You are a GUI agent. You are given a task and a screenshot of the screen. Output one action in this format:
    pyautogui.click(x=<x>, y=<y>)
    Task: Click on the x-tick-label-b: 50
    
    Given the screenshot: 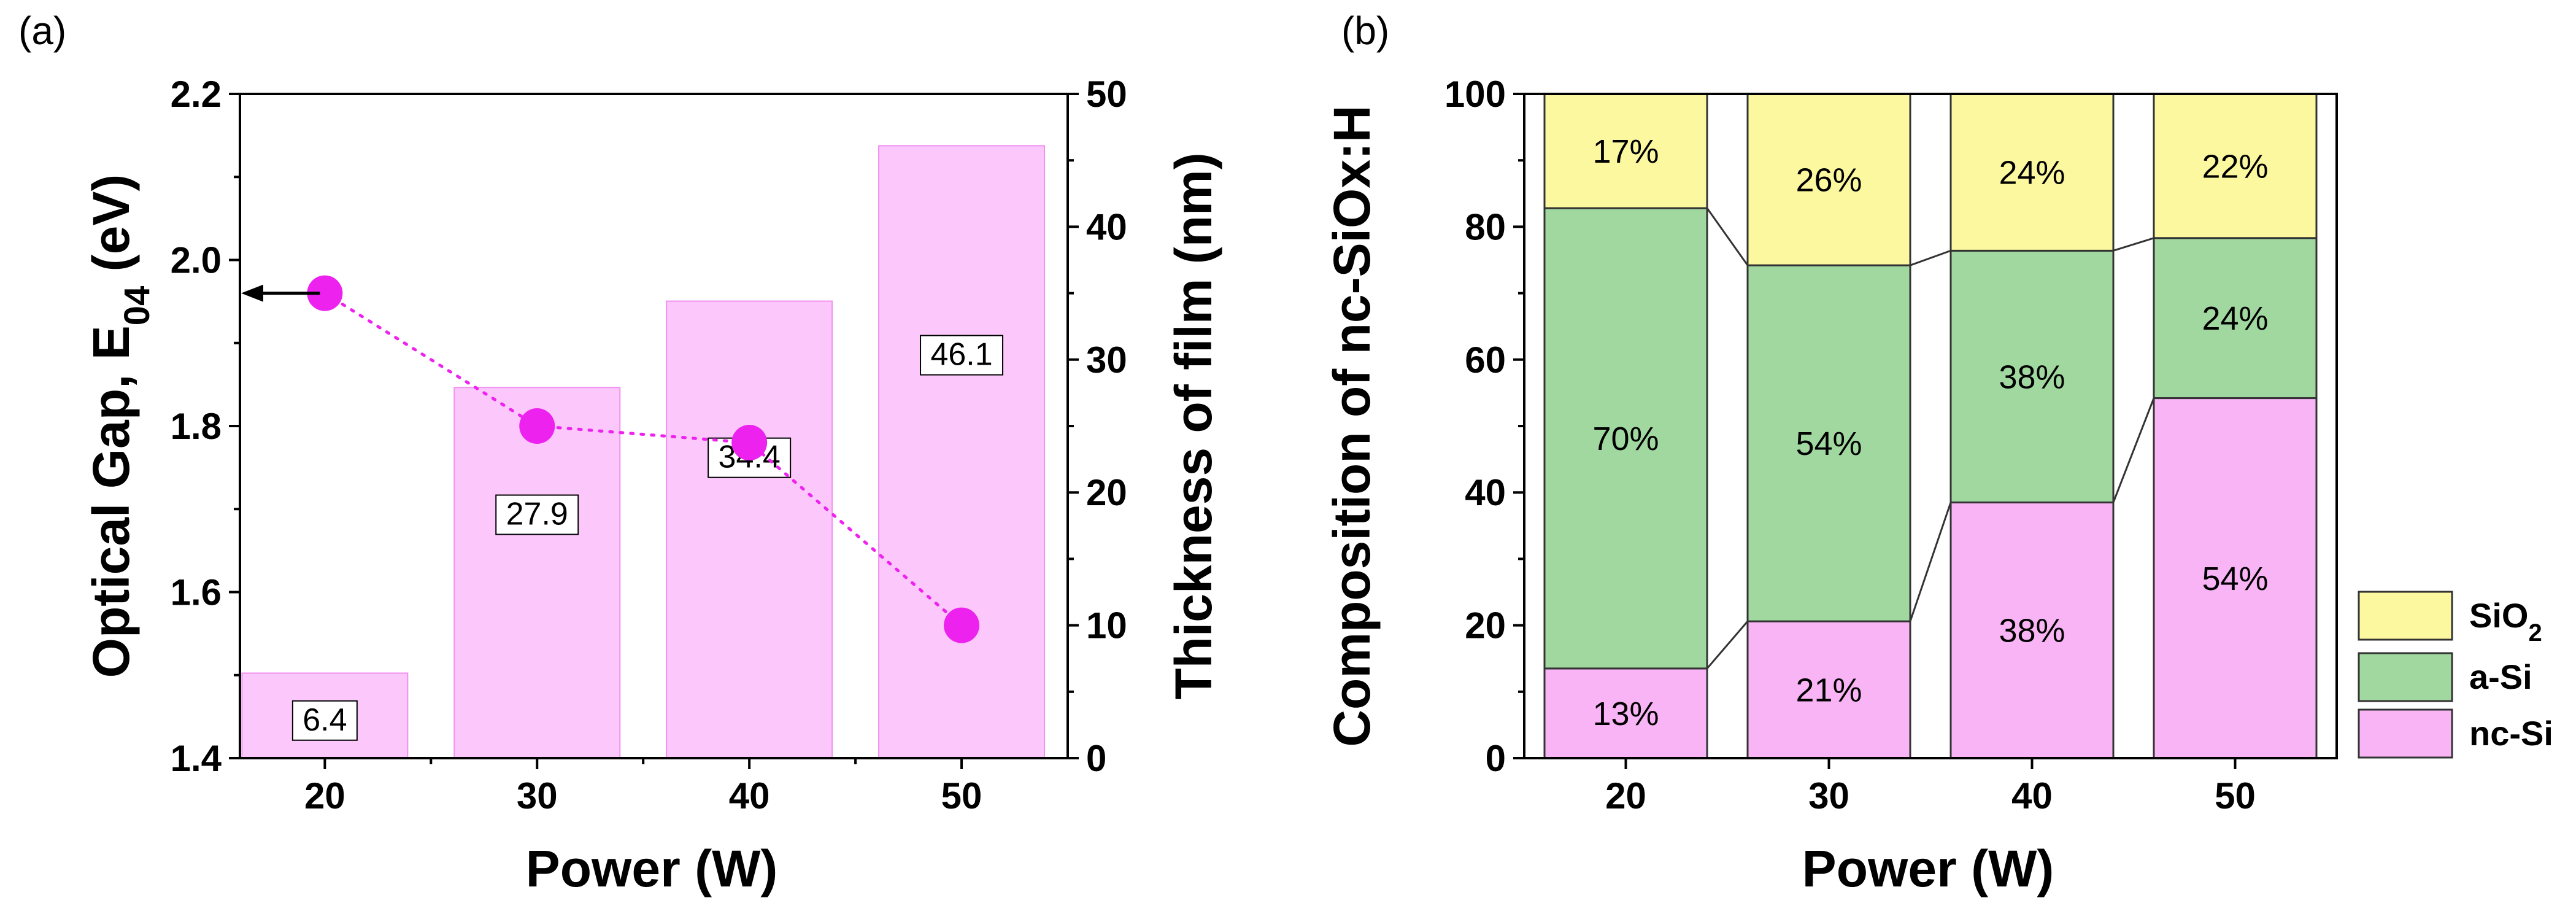 What is the action you would take?
    pyautogui.click(x=2235, y=795)
    